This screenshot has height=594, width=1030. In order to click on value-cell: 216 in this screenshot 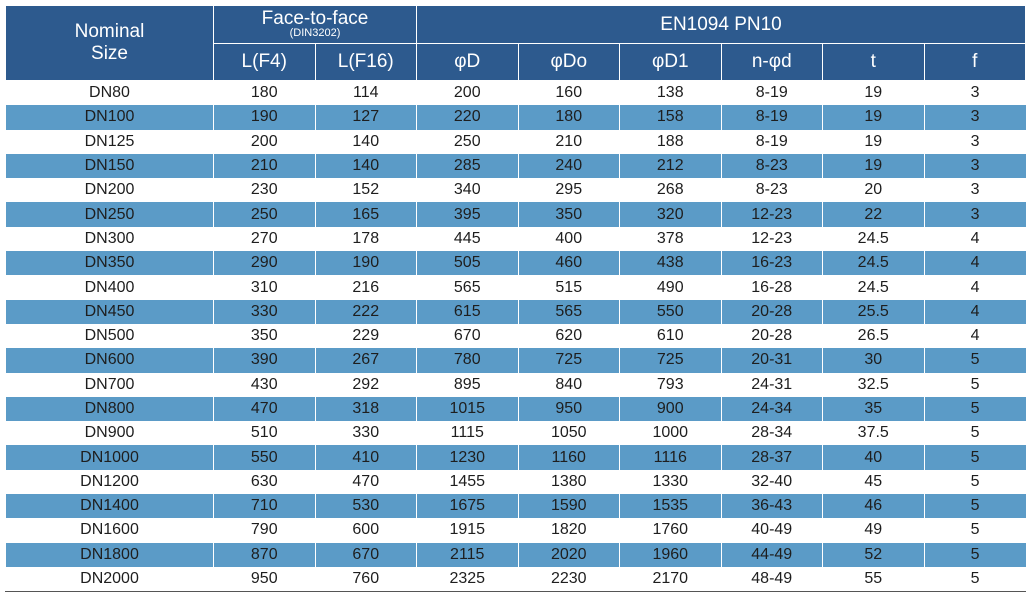, I will do `click(365, 287)`.